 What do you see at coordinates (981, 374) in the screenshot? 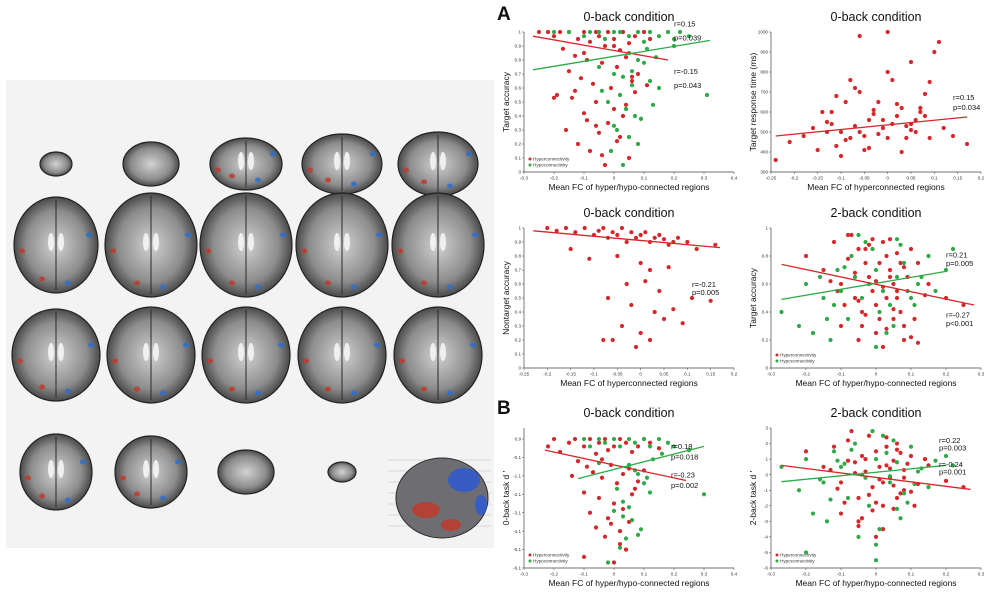
I see `x-tick-label: 0.3` at bounding box center [981, 374].